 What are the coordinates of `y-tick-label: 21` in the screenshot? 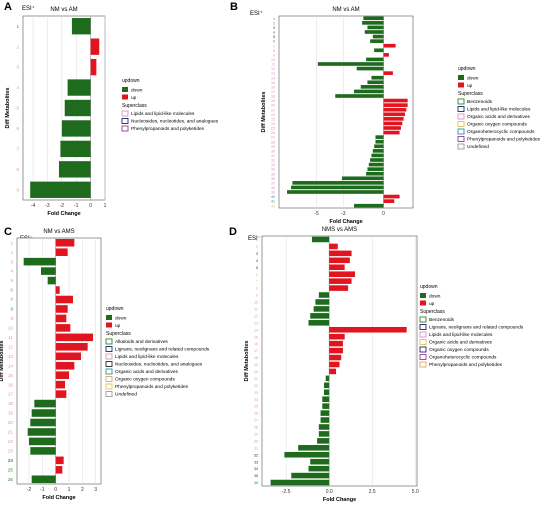 It's located at (11, 432).